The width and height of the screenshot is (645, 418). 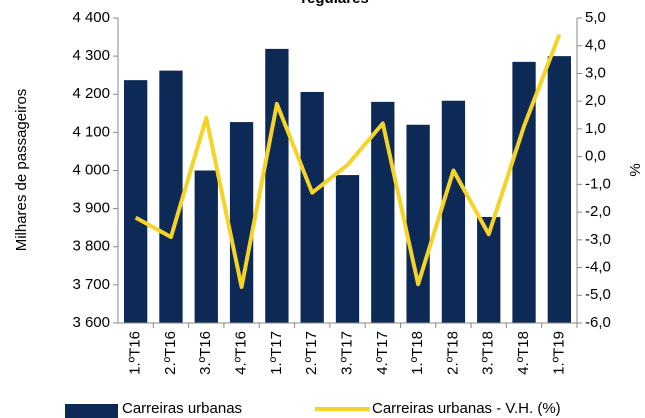 I want to click on y2-tick-label: -1,0, so click(x=598, y=183).